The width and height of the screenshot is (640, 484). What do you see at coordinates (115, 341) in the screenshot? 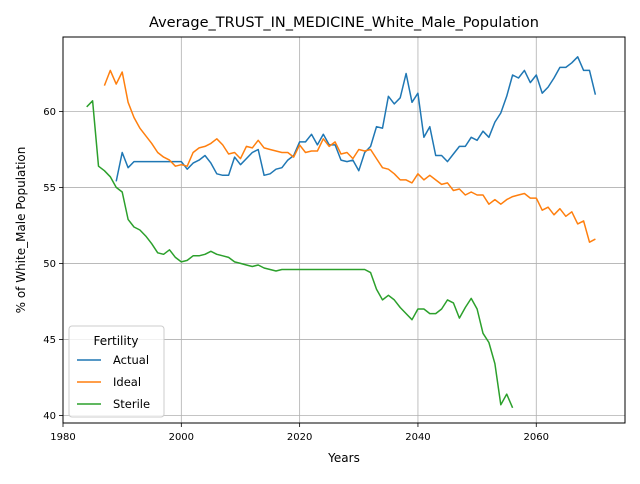
I see `legend-title: Fertility` at bounding box center [115, 341].